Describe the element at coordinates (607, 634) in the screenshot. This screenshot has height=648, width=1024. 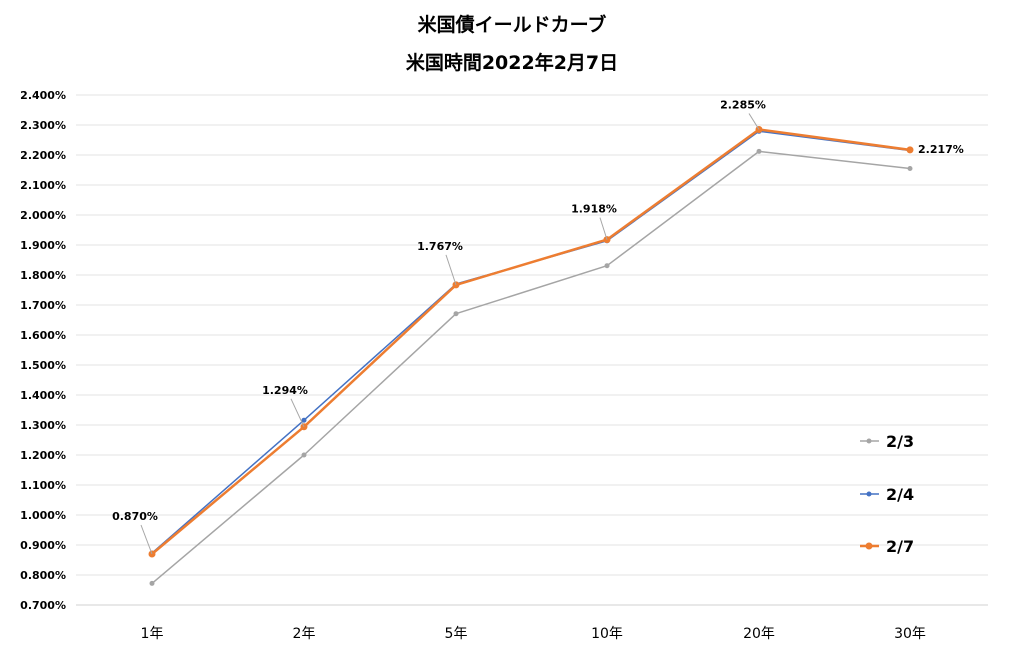
I see `x-tick-label: 10年` at that location.